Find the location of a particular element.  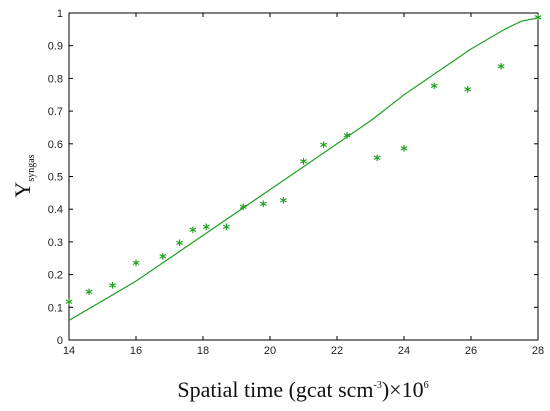

x-axis-label-mid: )×10 is located at coordinates (403, 389).